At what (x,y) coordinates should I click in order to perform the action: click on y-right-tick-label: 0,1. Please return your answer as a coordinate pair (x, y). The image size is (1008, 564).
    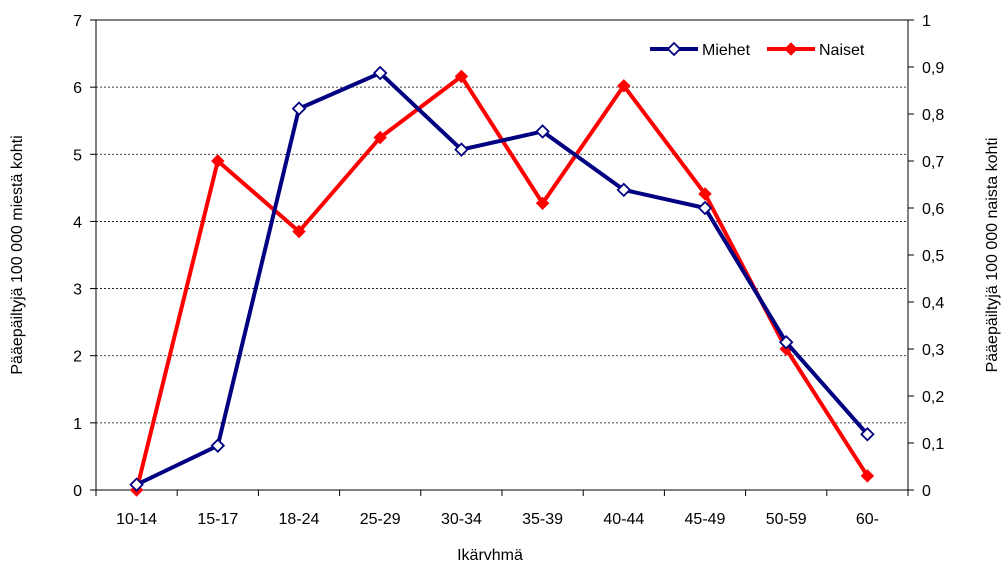
    Looking at the image, I should click on (933, 444).